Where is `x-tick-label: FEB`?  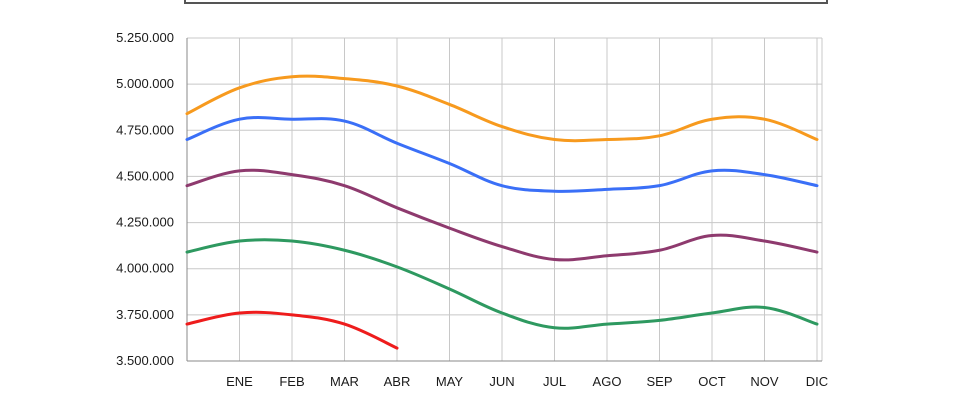 x-tick-label: FEB is located at coordinates (291, 381).